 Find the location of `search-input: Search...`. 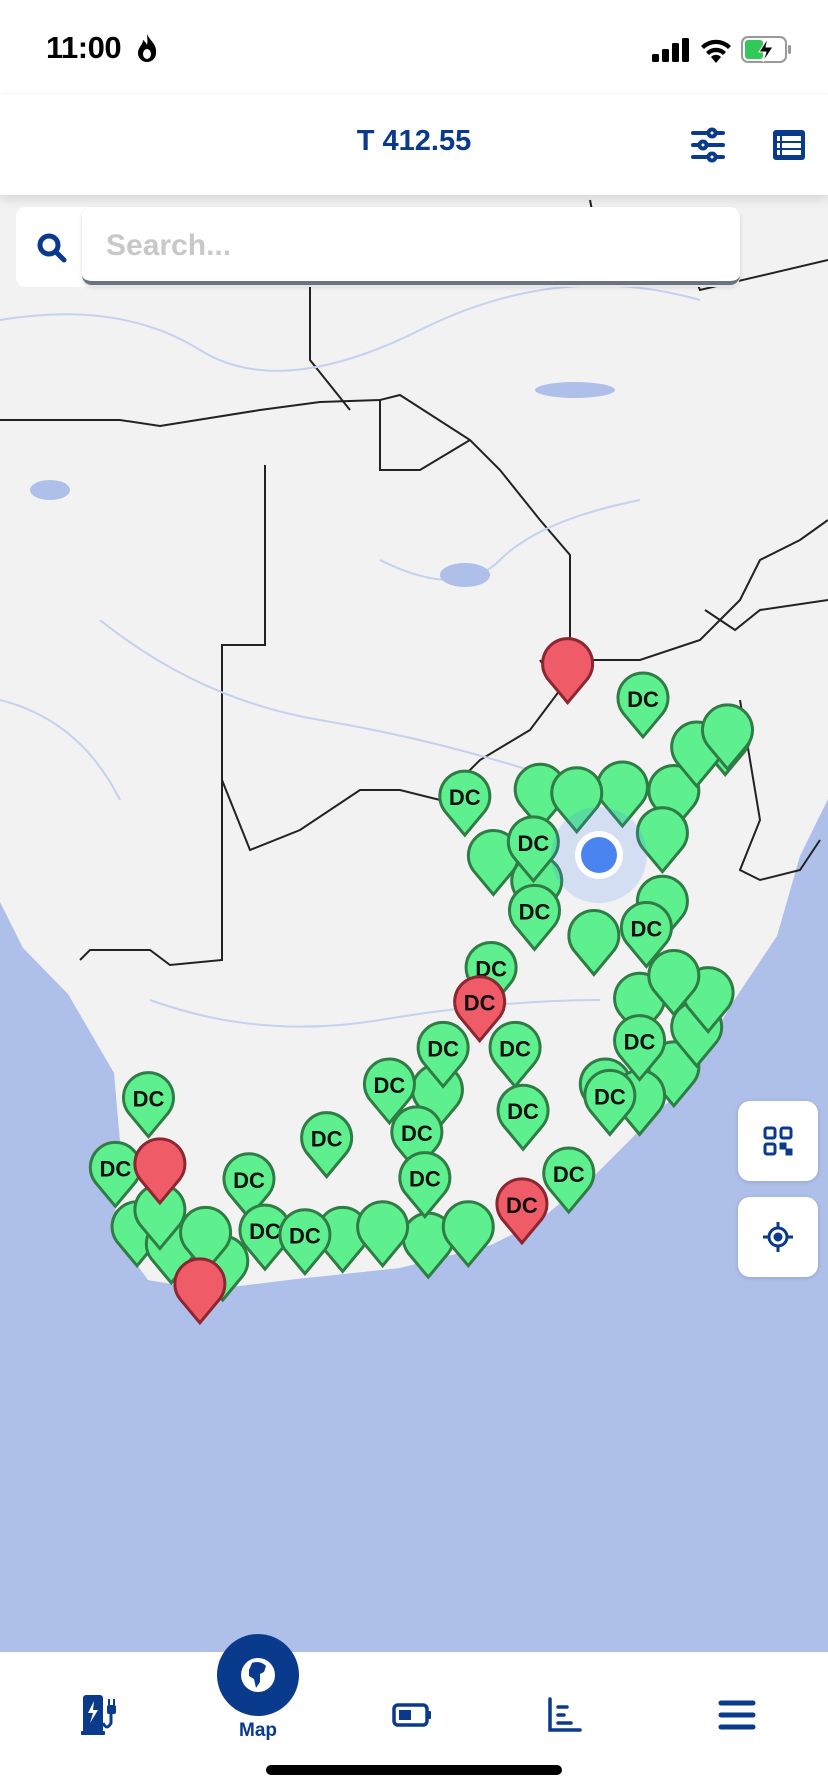

search-input: Search... is located at coordinates (411, 246).